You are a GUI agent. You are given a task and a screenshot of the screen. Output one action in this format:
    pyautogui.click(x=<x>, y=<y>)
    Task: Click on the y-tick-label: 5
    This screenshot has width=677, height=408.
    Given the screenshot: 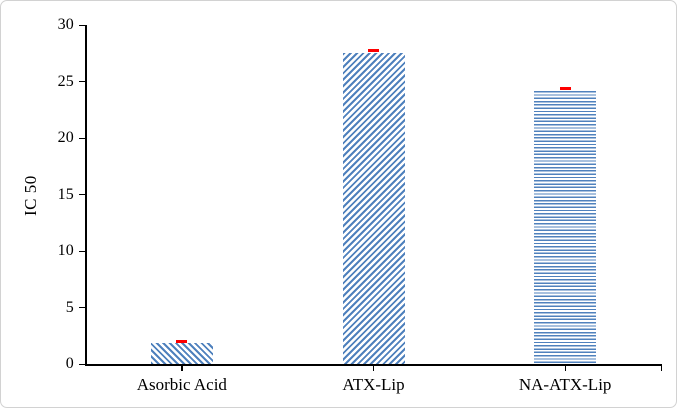 What is the action you would take?
    pyautogui.click(x=69, y=307)
    